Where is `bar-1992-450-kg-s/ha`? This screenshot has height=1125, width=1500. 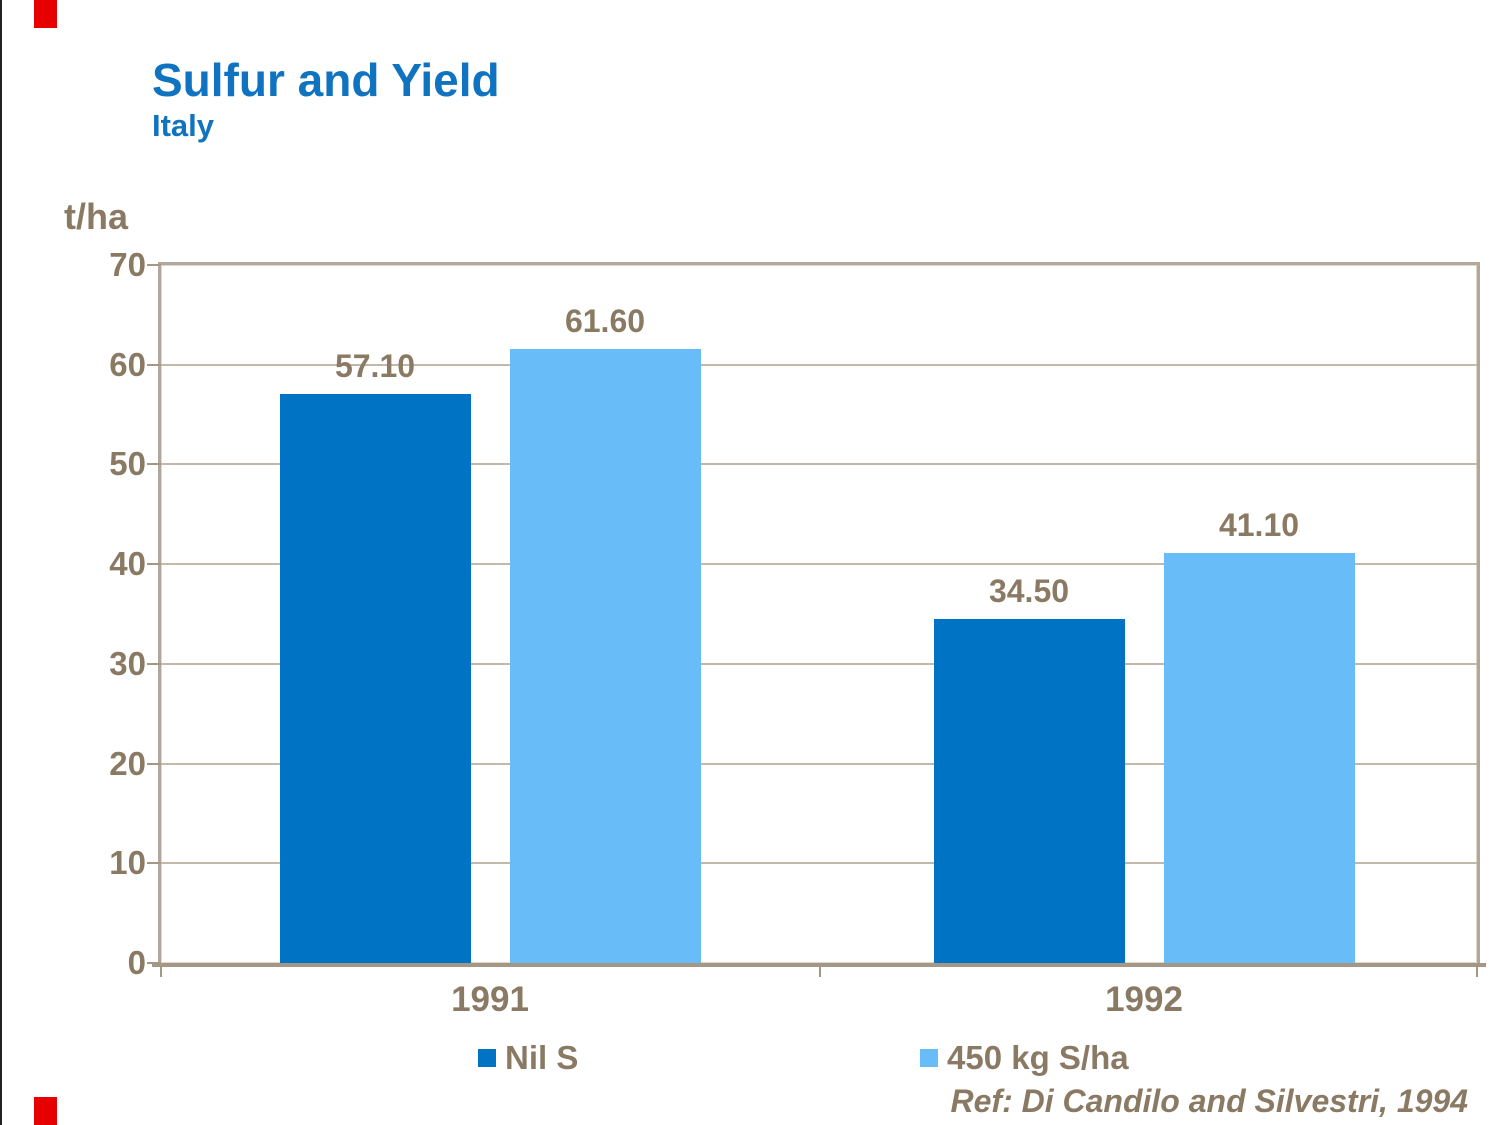 bar-1992-450-kg-s/ha is located at coordinates (1259, 758).